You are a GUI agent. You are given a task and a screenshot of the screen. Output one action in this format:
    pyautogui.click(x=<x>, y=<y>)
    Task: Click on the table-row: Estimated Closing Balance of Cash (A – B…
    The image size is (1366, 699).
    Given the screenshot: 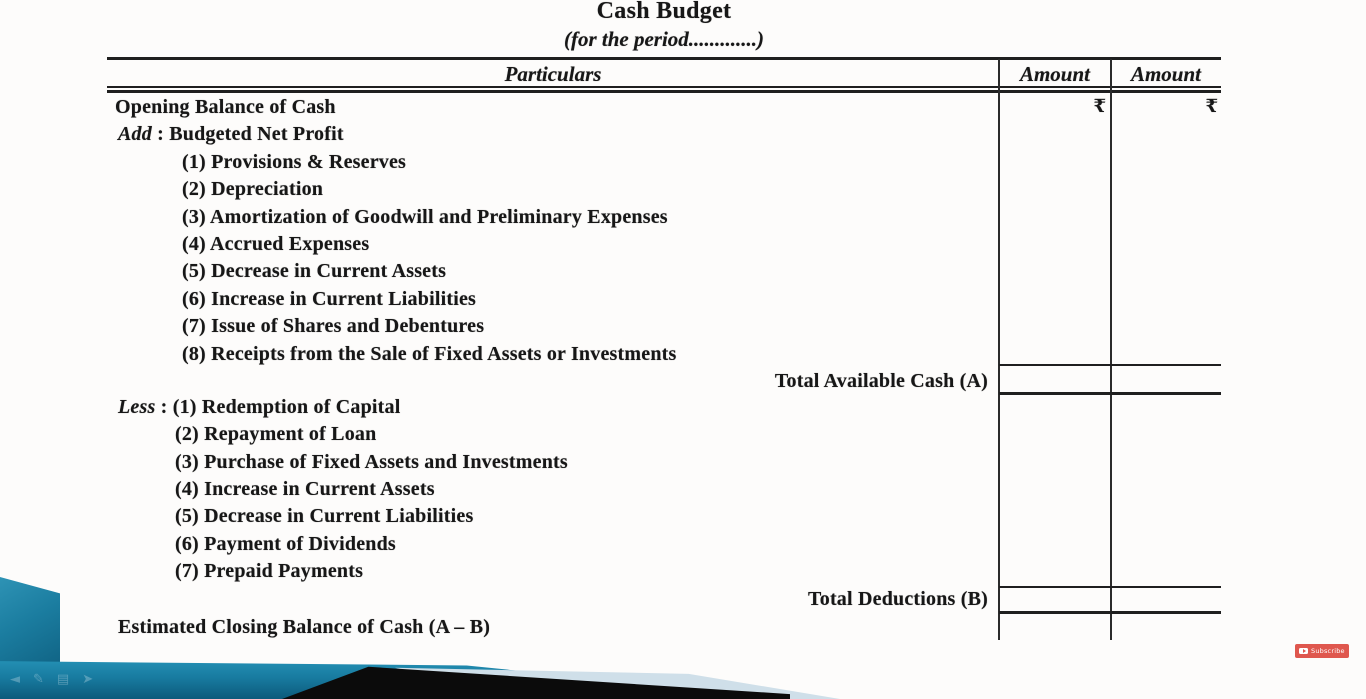 What is the action you would take?
    pyautogui.click(x=304, y=626)
    